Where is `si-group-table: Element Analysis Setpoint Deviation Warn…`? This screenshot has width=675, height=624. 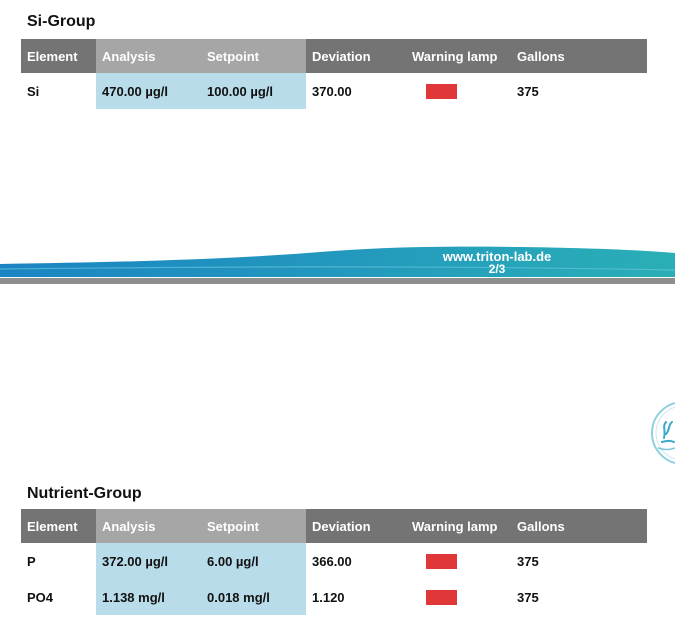 si-group-table: Element Analysis Setpoint Deviation Warn… is located at coordinates (334, 74).